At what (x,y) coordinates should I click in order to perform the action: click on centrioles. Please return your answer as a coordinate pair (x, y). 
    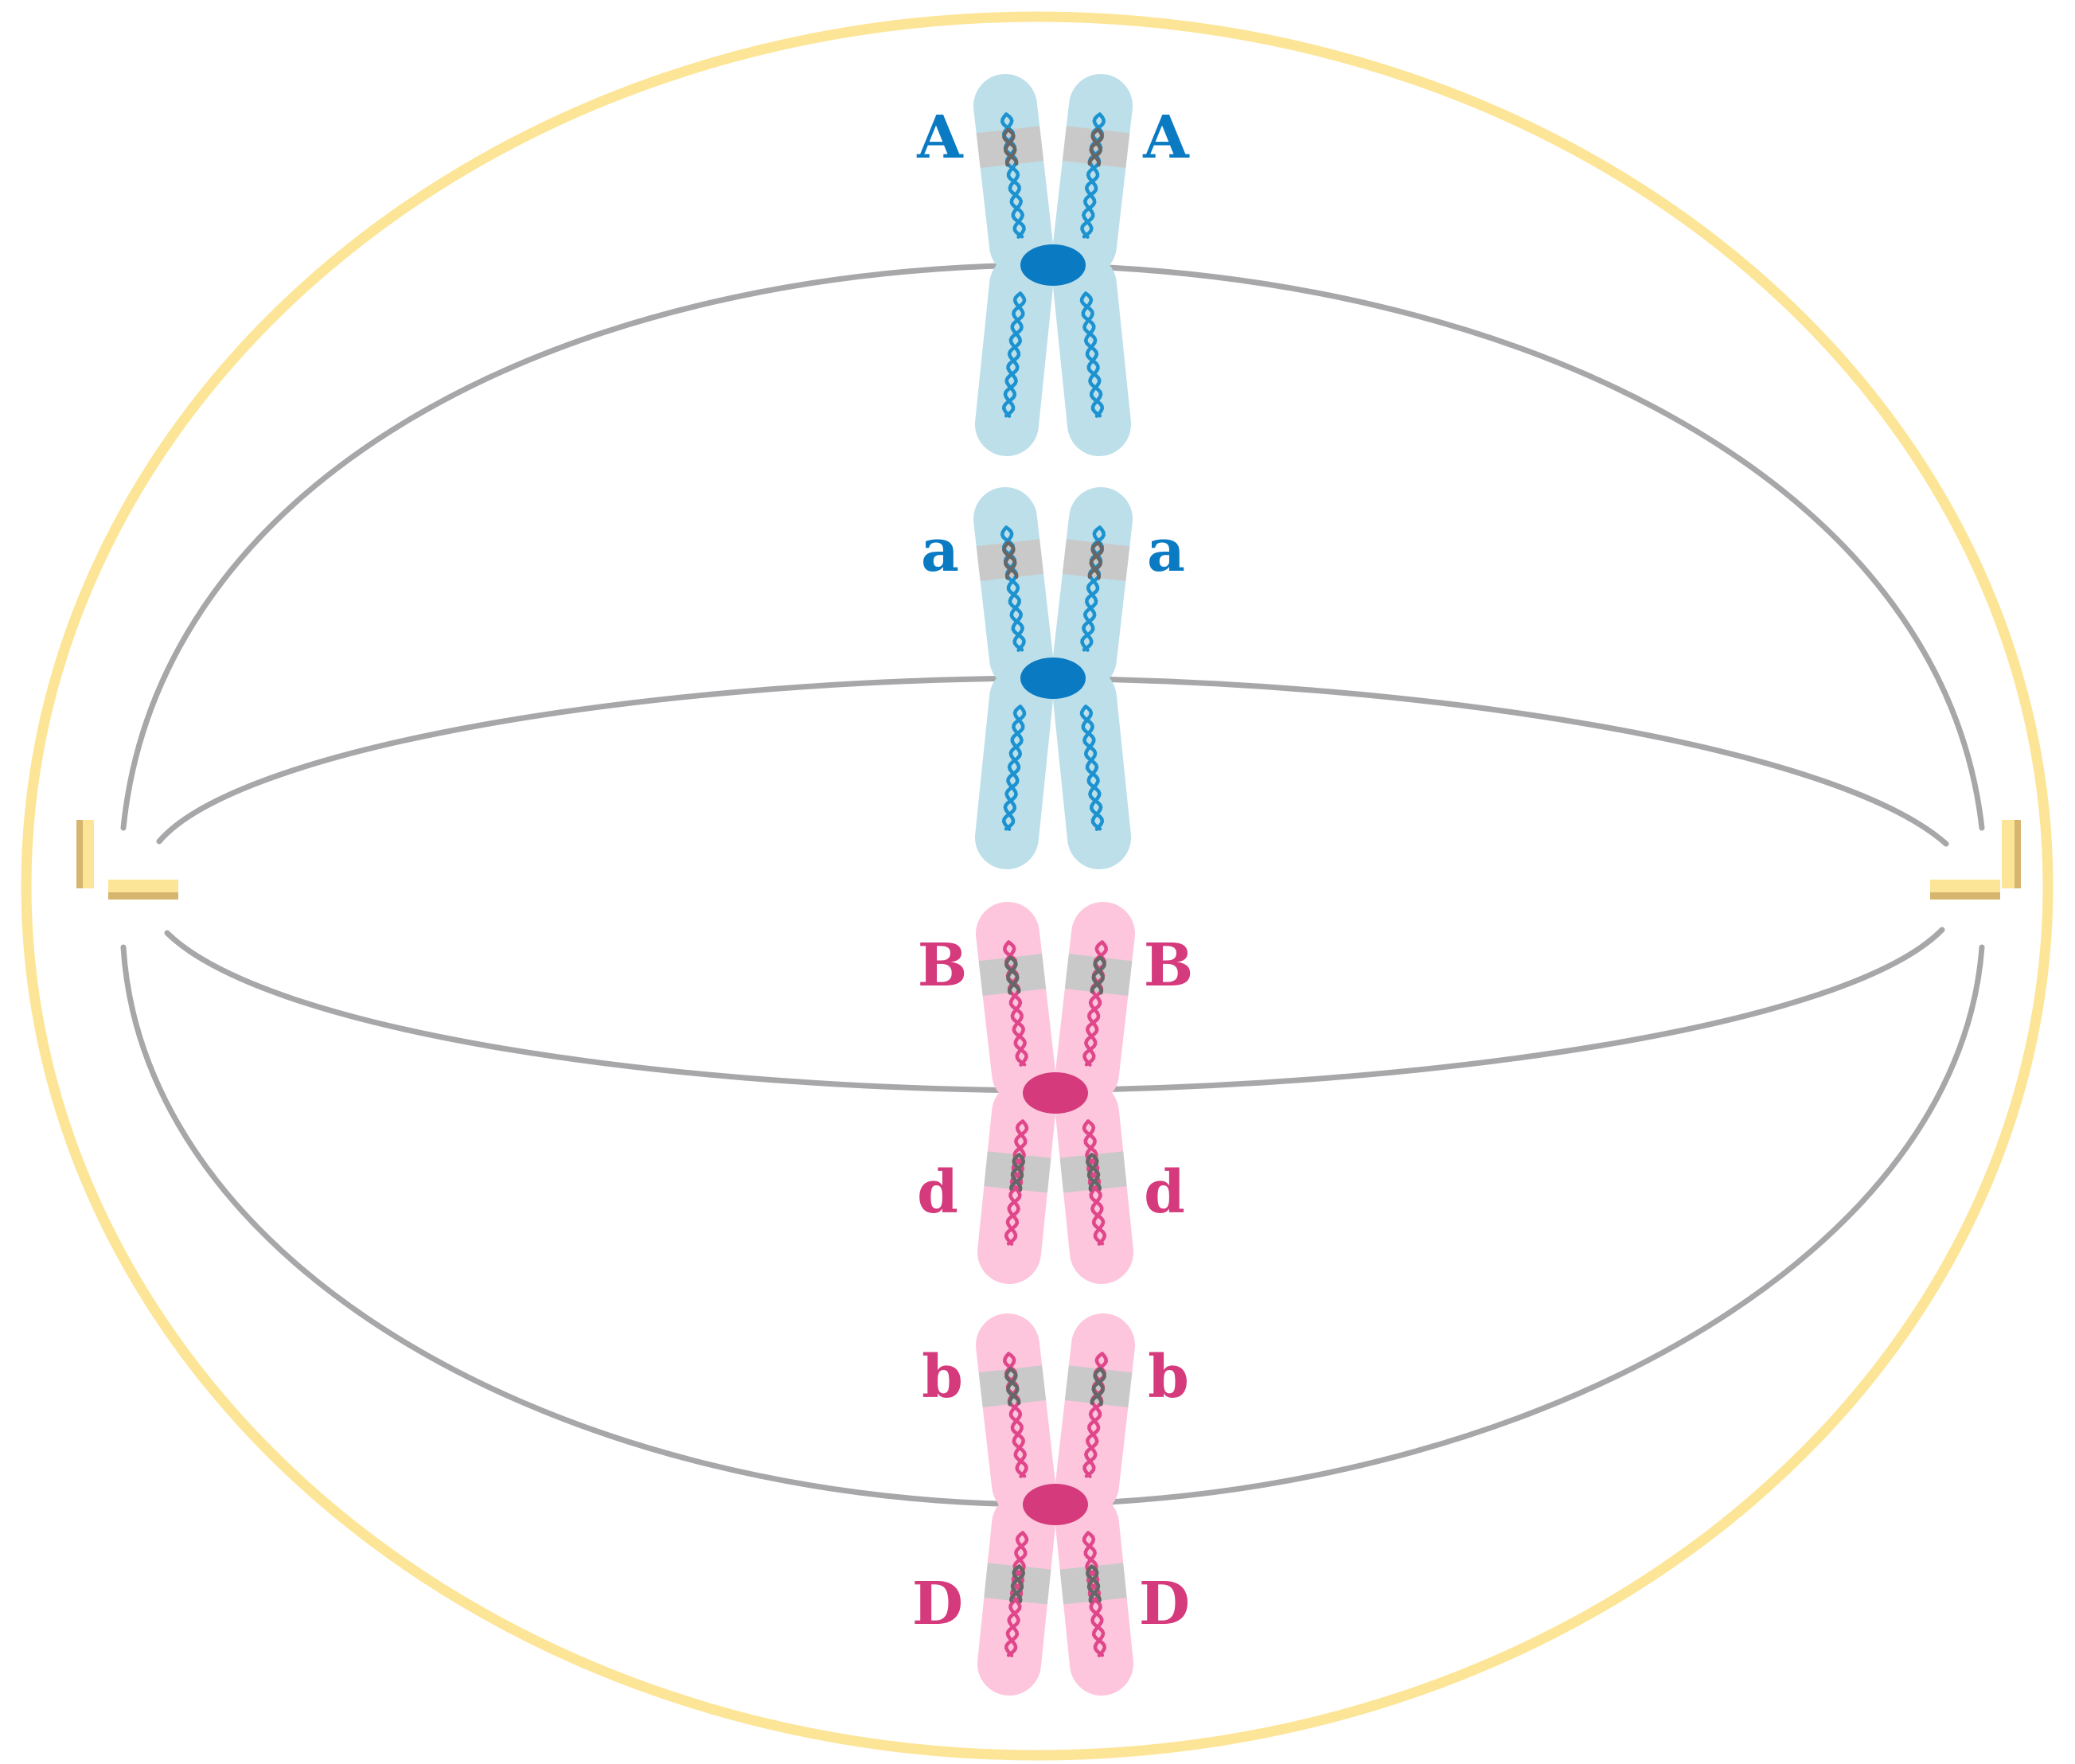
    Looking at the image, I should click on (1048, 860).